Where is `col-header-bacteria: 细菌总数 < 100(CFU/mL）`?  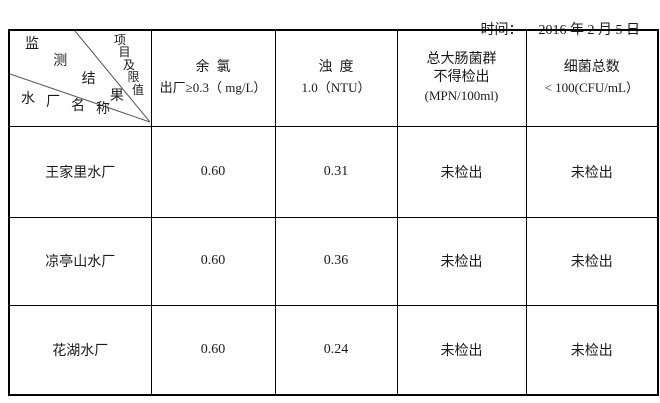
col-header-bacteria: 细菌总数 < 100(CFU/mL） is located at coordinates (592, 78).